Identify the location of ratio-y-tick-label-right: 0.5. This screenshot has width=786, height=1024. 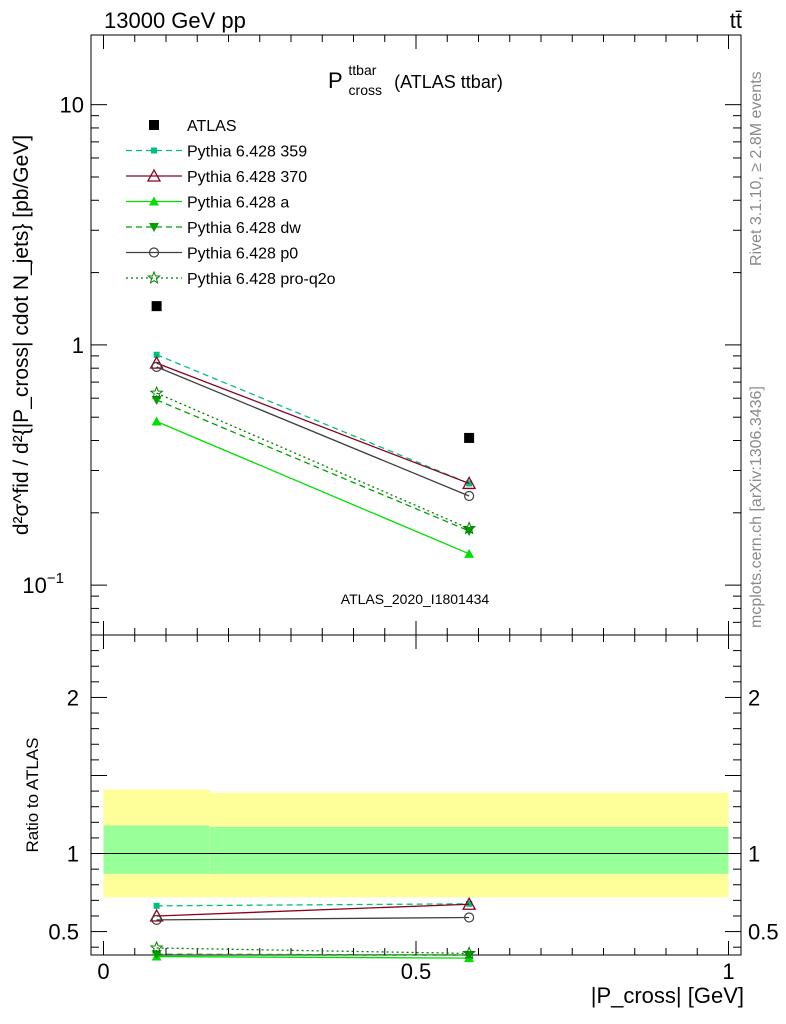
(763, 932).